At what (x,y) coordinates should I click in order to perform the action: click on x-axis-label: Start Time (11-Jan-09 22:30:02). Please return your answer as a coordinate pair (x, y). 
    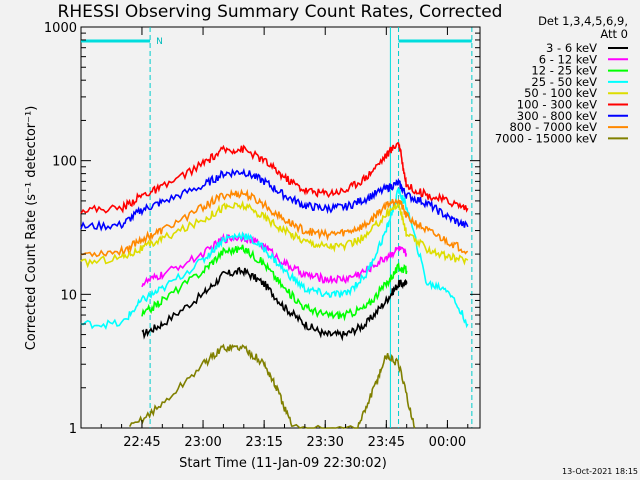
    Looking at the image, I should click on (283, 463).